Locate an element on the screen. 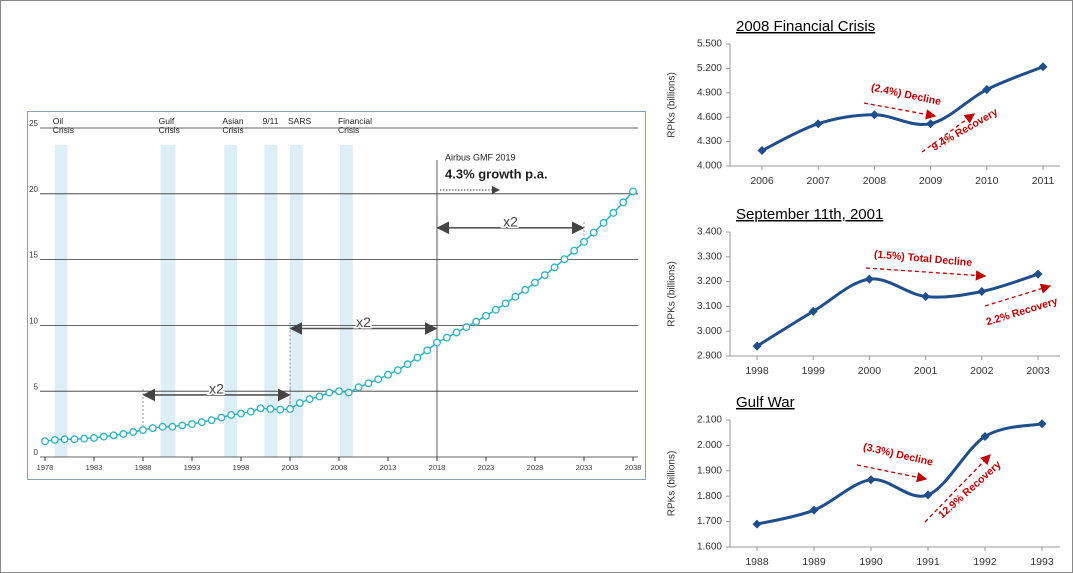 The height and width of the screenshot is (573, 1073). crisis-label: Oil Crisis is located at coordinates (63, 125).